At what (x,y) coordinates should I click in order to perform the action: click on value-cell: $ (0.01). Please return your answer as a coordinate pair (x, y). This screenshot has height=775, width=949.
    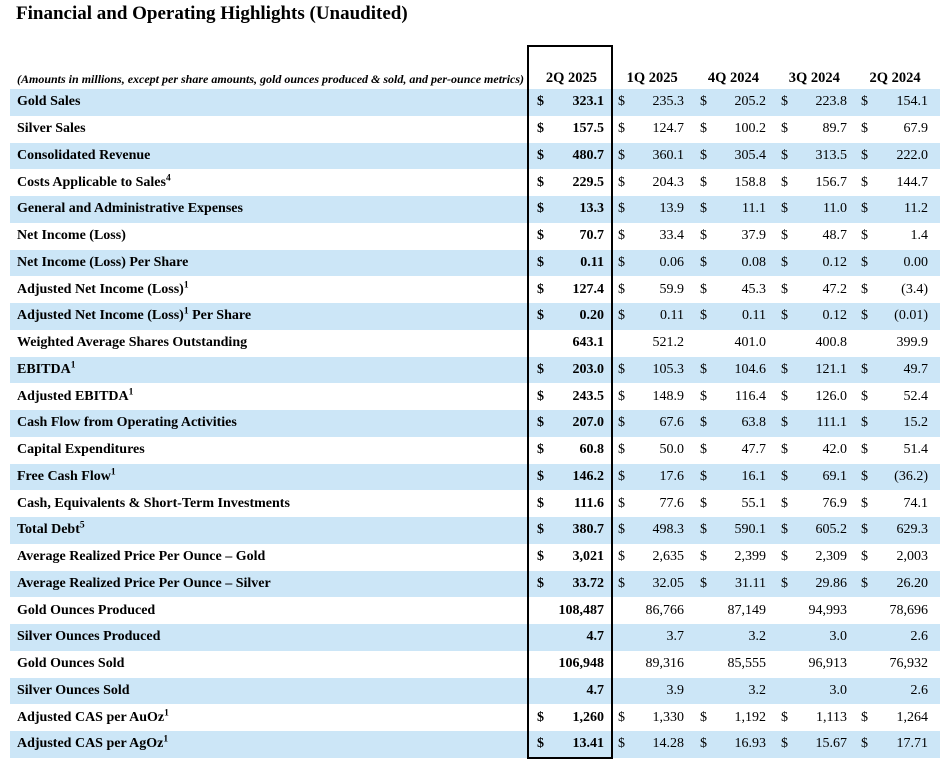
    Looking at the image, I should click on (895, 316).